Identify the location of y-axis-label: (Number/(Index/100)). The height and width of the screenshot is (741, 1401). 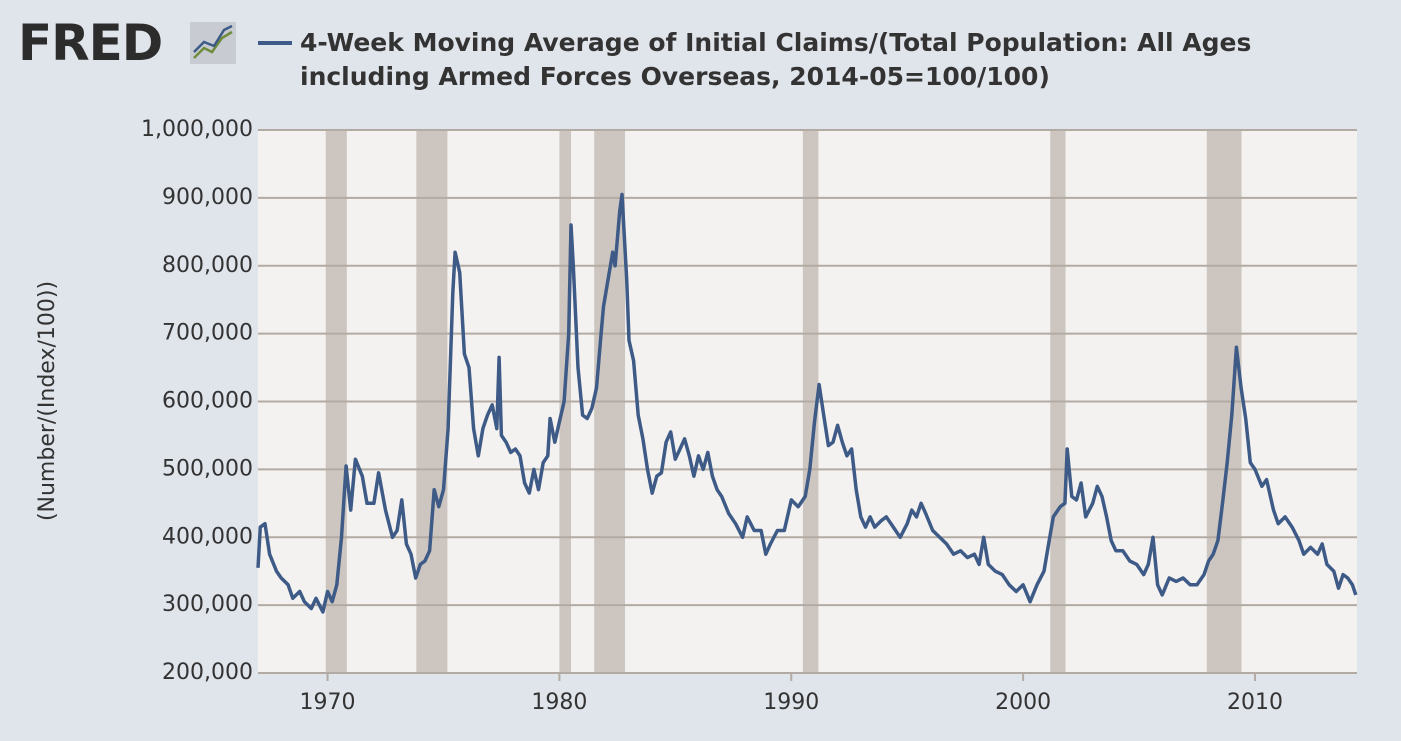
(47, 401).